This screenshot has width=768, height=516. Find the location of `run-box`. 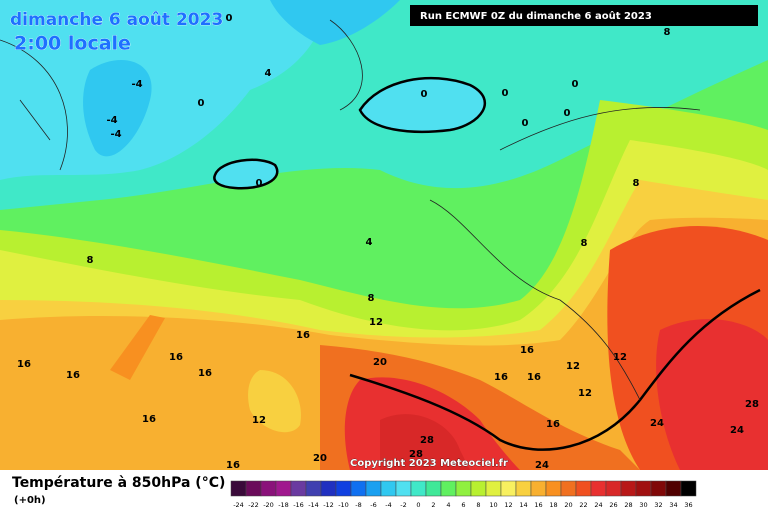

run-box is located at coordinates (584, 15).